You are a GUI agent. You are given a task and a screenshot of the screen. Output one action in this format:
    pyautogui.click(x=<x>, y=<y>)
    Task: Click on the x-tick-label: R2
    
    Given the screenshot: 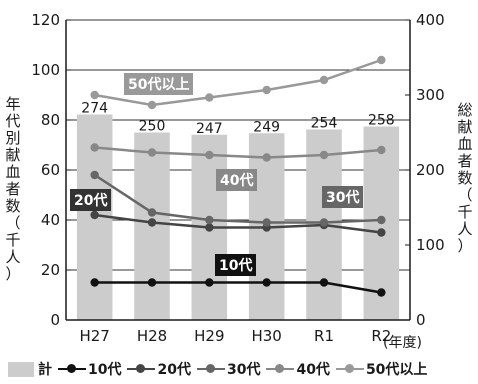 What is the action you would take?
    pyautogui.click(x=381, y=336)
    